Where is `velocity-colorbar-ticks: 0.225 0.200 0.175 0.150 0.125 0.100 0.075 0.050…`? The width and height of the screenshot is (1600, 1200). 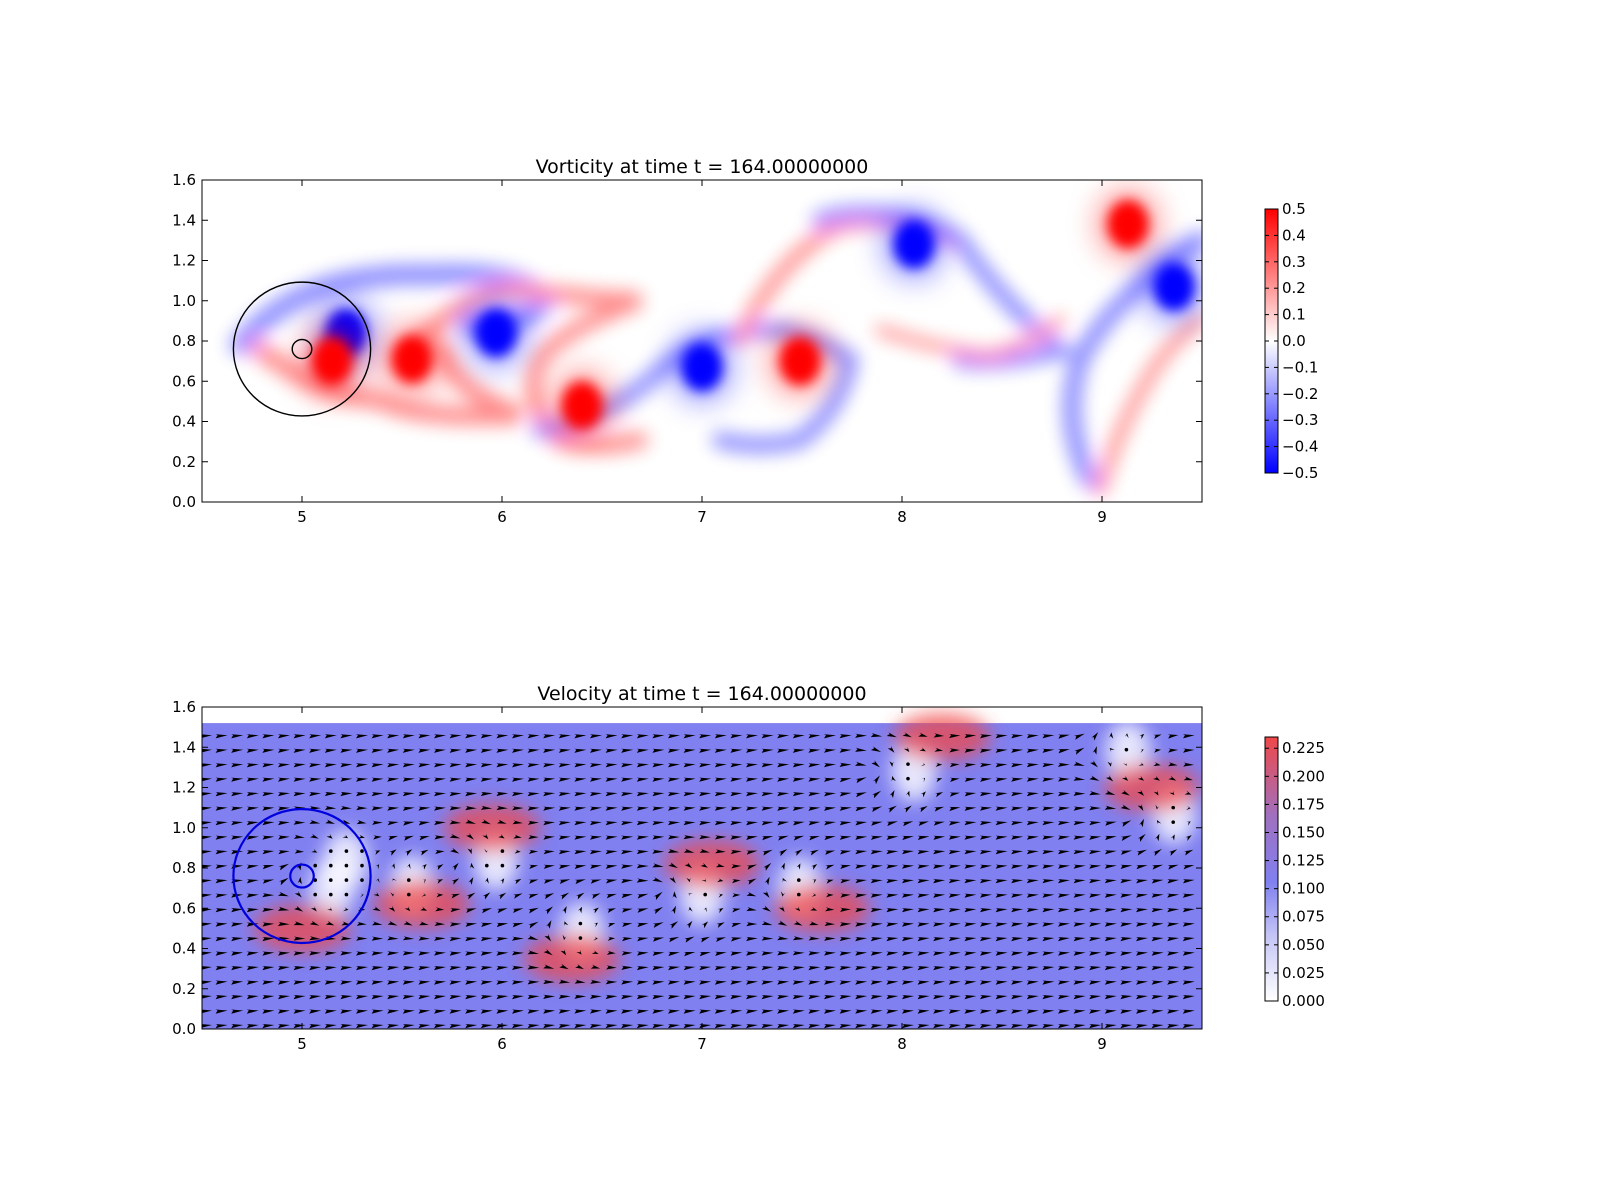
velocity-colorbar-ticks: 0.225 0.200 0.175 0.150 0.125 0.100 0.075 0.050… is located at coordinates (1295, 874).